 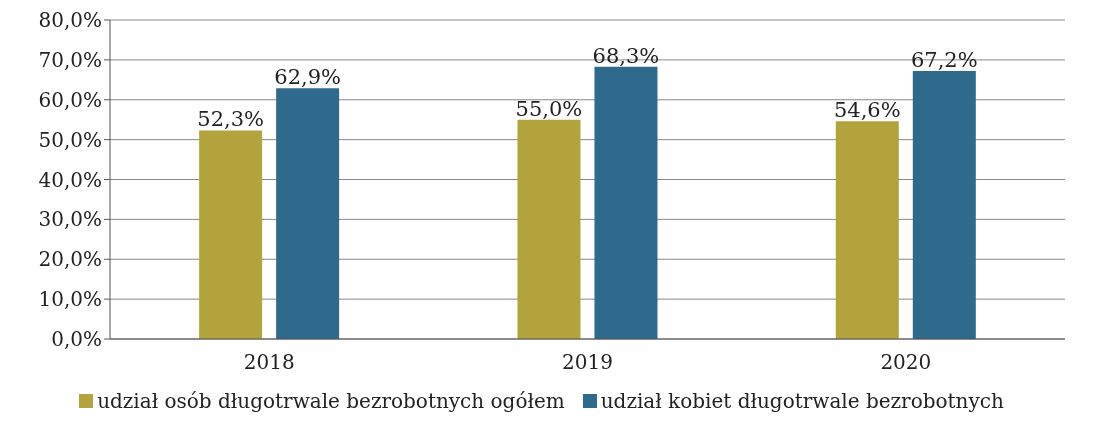 I want to click on data-label: 52,3%, so click(x=230, y=119).